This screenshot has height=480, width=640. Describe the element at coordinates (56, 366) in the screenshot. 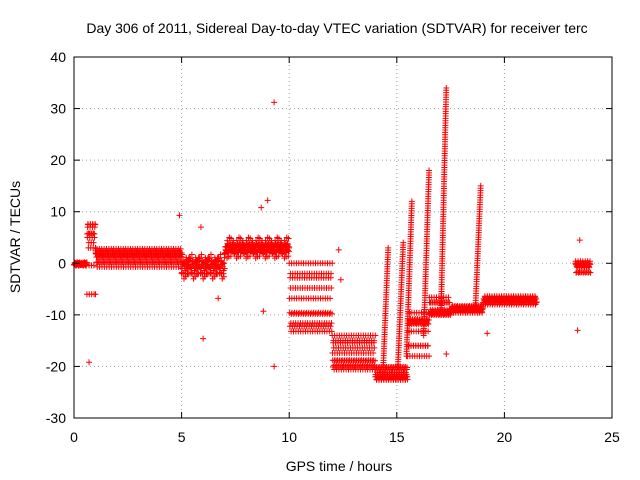

I see `y-tick-label: -20` at that location.